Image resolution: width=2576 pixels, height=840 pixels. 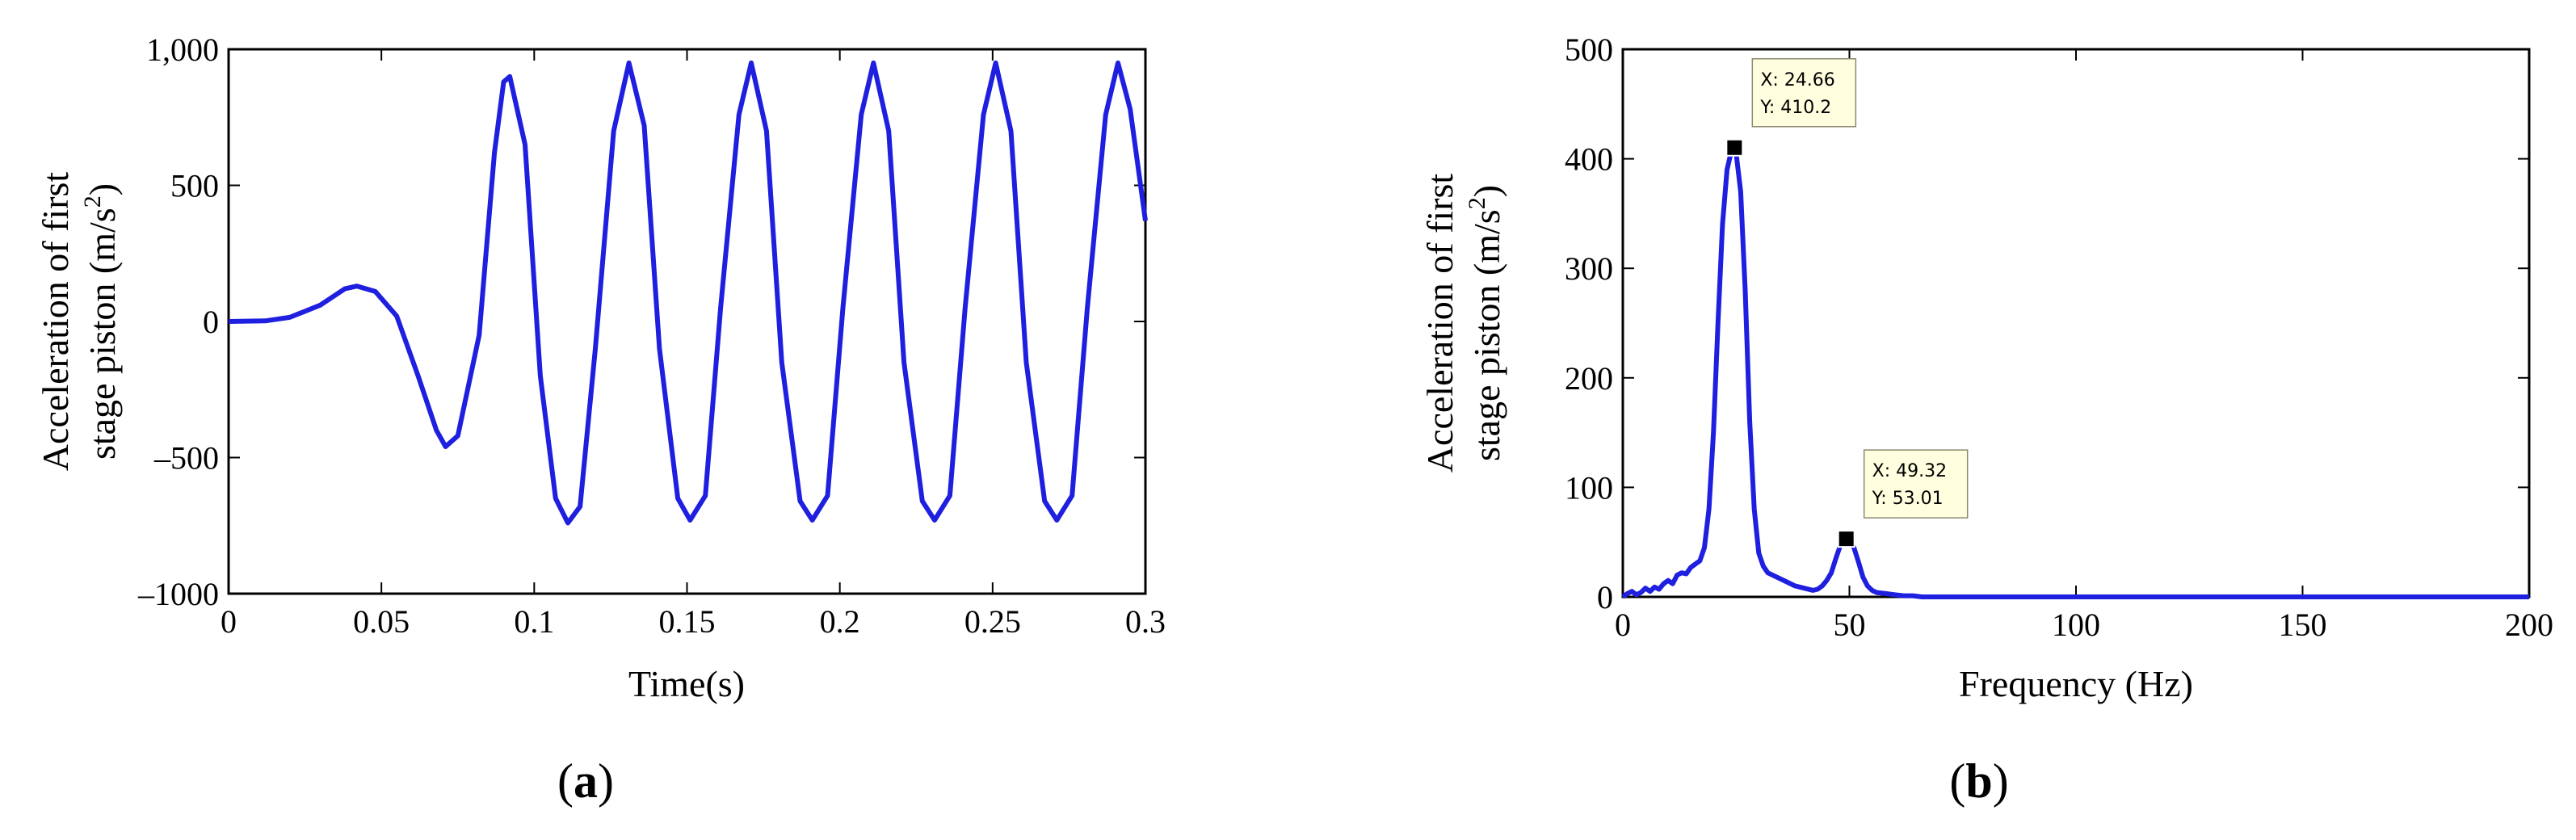 I want to click on y-tick-label: 1,000, so click(x=183, y=50).